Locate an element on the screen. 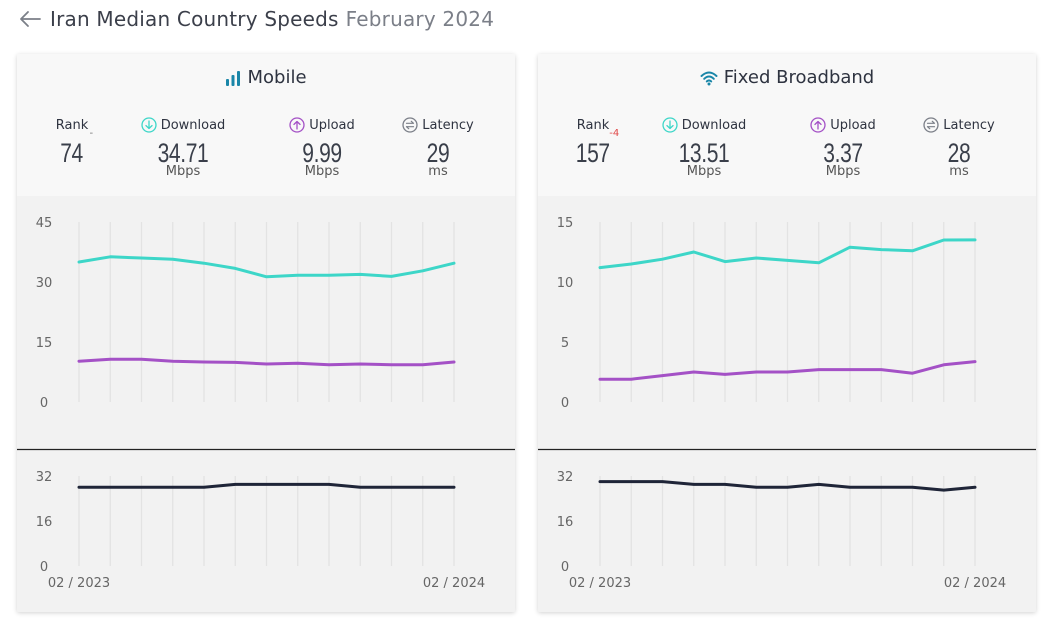 This screenshot has height=633, width=1045. mobile-heading: Mobile is located at coordinates (266, 77).